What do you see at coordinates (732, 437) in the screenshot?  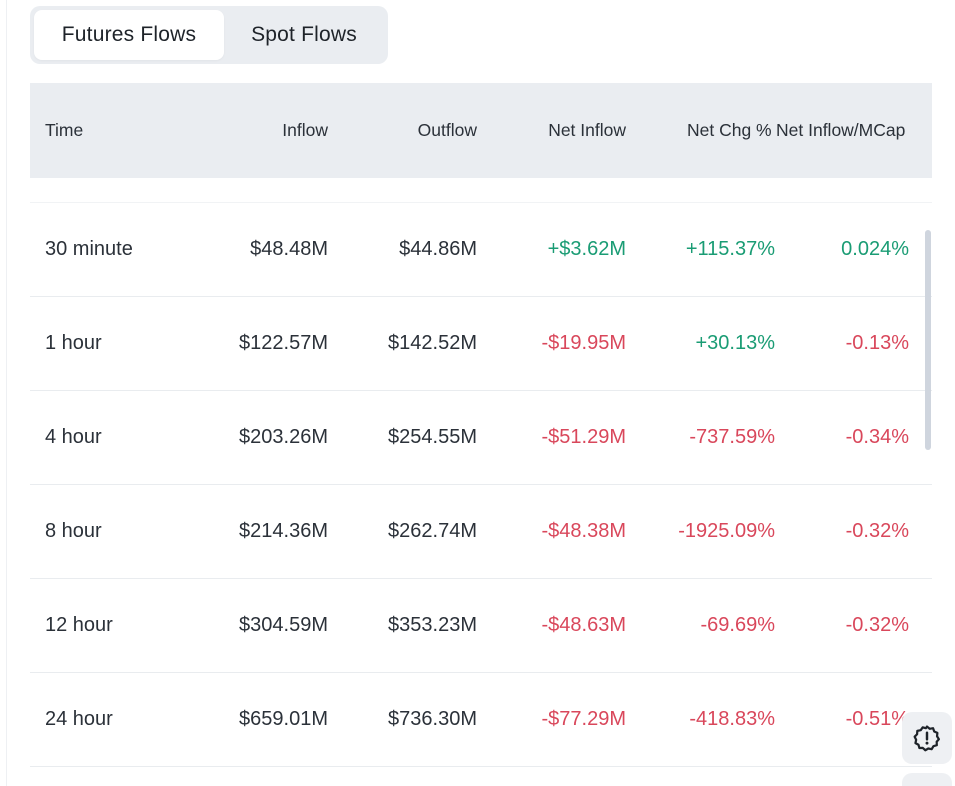 I see `cell-net-chg: -737.59%` at bounding box center [732, 437].